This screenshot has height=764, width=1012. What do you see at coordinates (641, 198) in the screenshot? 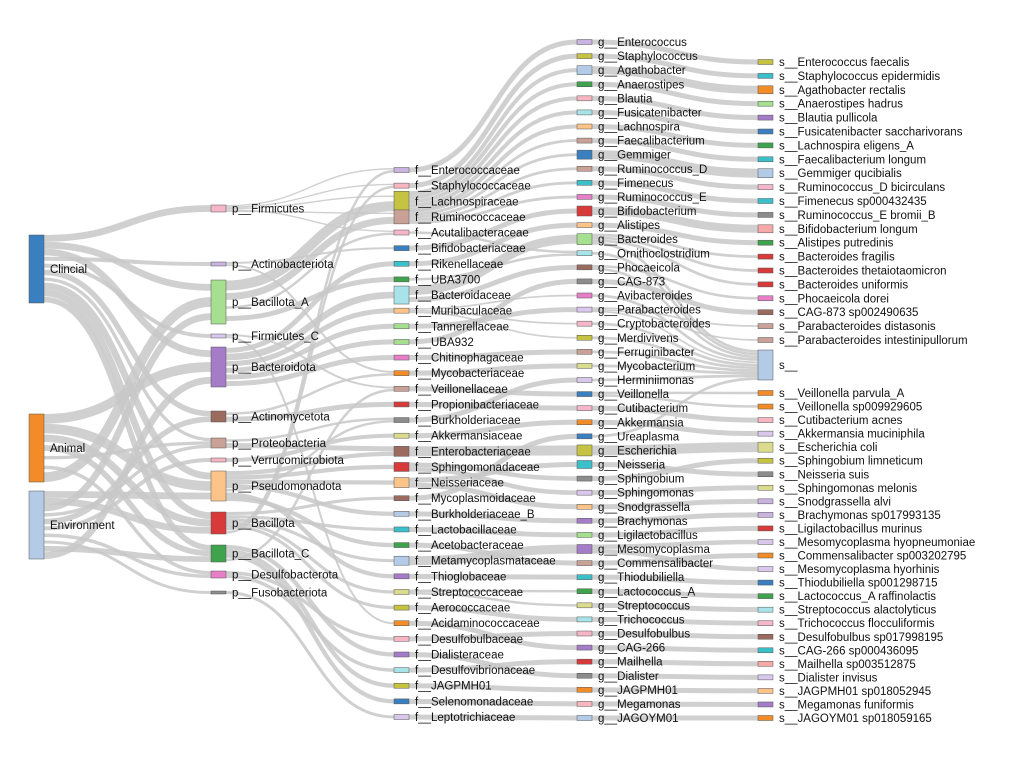
I see `sankey-node-genus-11: g__Ruminococcus_E` at bounding box center [641, 198].